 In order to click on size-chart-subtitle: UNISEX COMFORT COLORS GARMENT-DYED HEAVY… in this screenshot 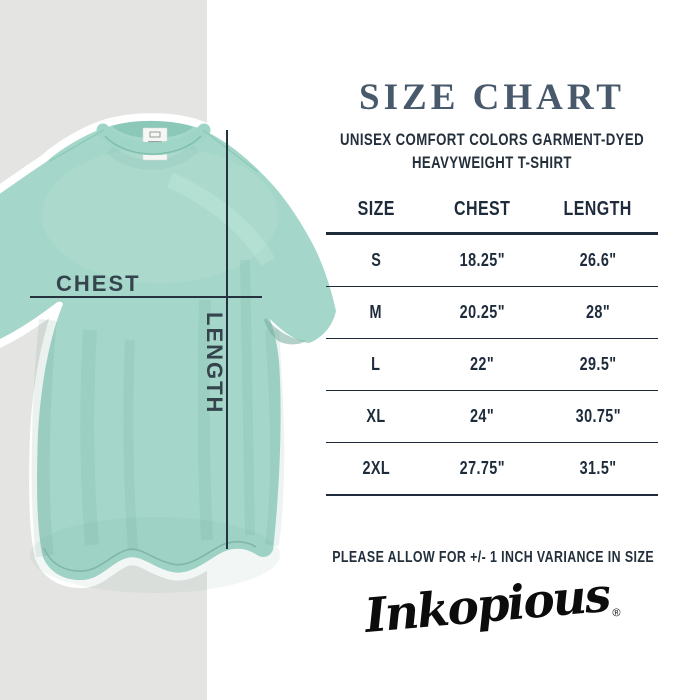, I will do `click(492, 152)`.